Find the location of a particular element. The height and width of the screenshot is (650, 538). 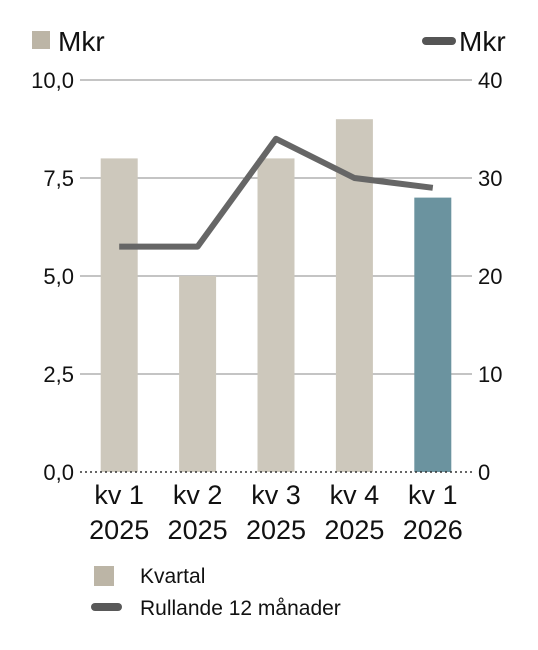

right-tick-label: 40 is located at coordinates (490, 80).